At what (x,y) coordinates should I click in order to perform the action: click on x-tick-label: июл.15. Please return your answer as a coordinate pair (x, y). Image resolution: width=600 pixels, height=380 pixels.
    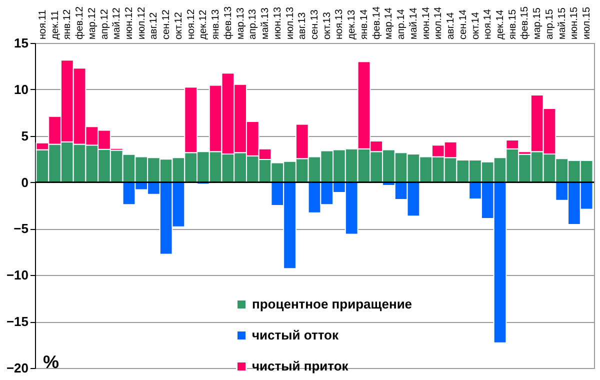
    Looking at the image, I should click on (587, 23).